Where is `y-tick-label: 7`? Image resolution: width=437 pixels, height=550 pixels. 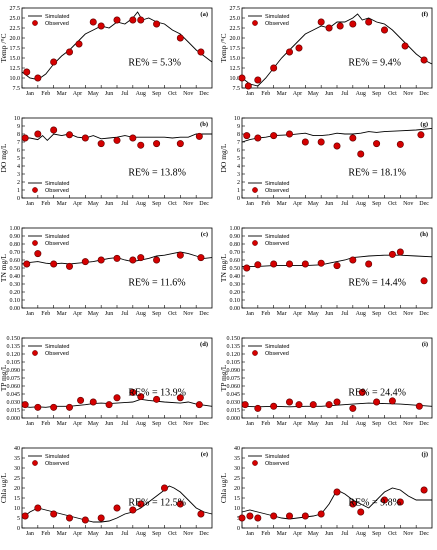
y-tick-label: 7 is located at coordinates (18, 143).